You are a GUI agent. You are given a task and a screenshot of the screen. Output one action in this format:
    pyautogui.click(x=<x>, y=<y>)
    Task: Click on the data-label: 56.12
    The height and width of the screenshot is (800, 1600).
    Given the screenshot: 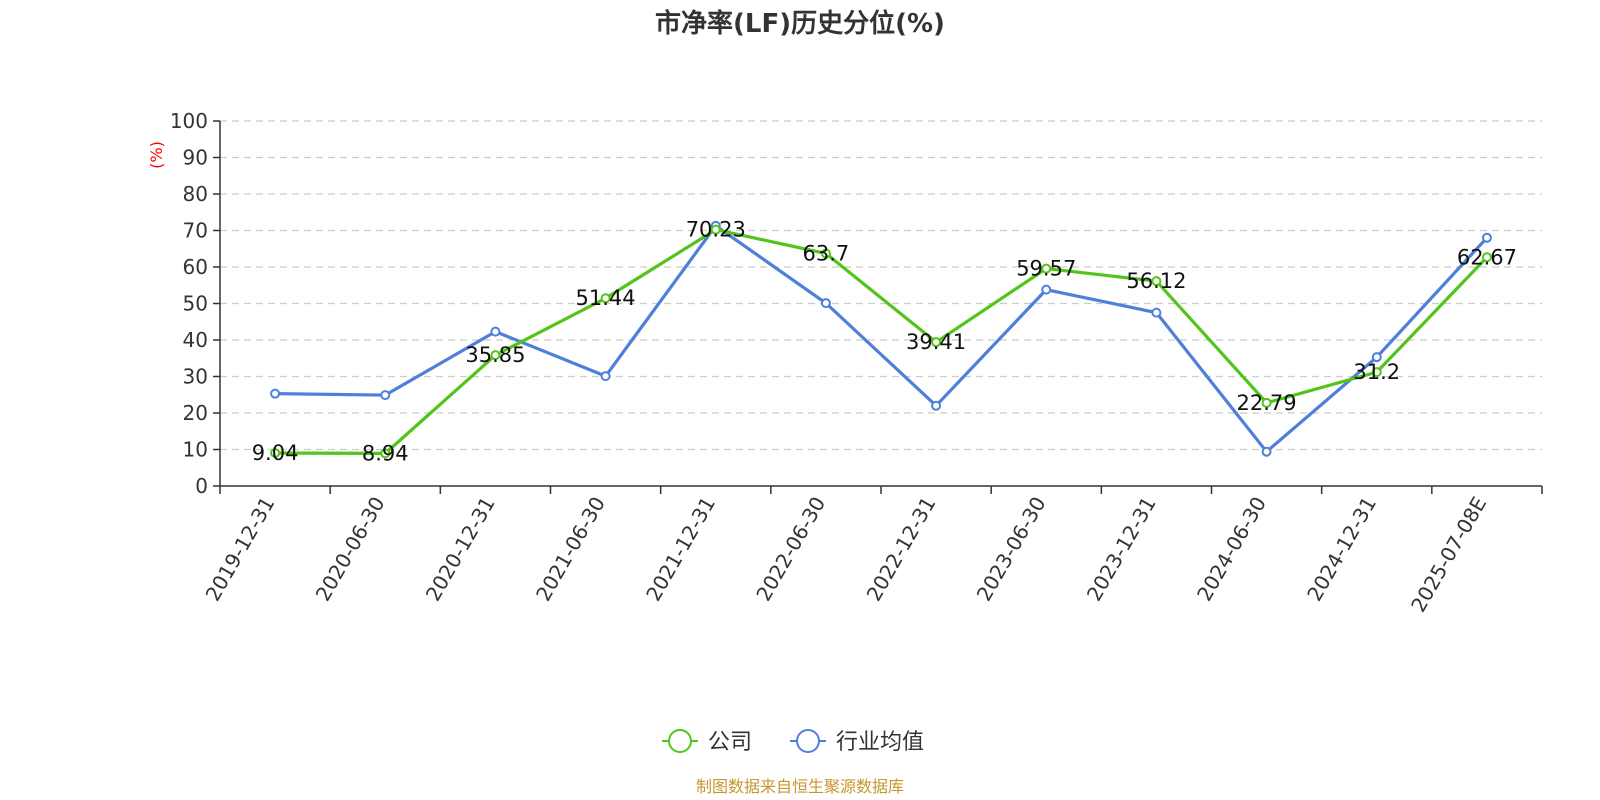 What is the action you would take?
    pyautogui.click(x=1156, y=281)
    